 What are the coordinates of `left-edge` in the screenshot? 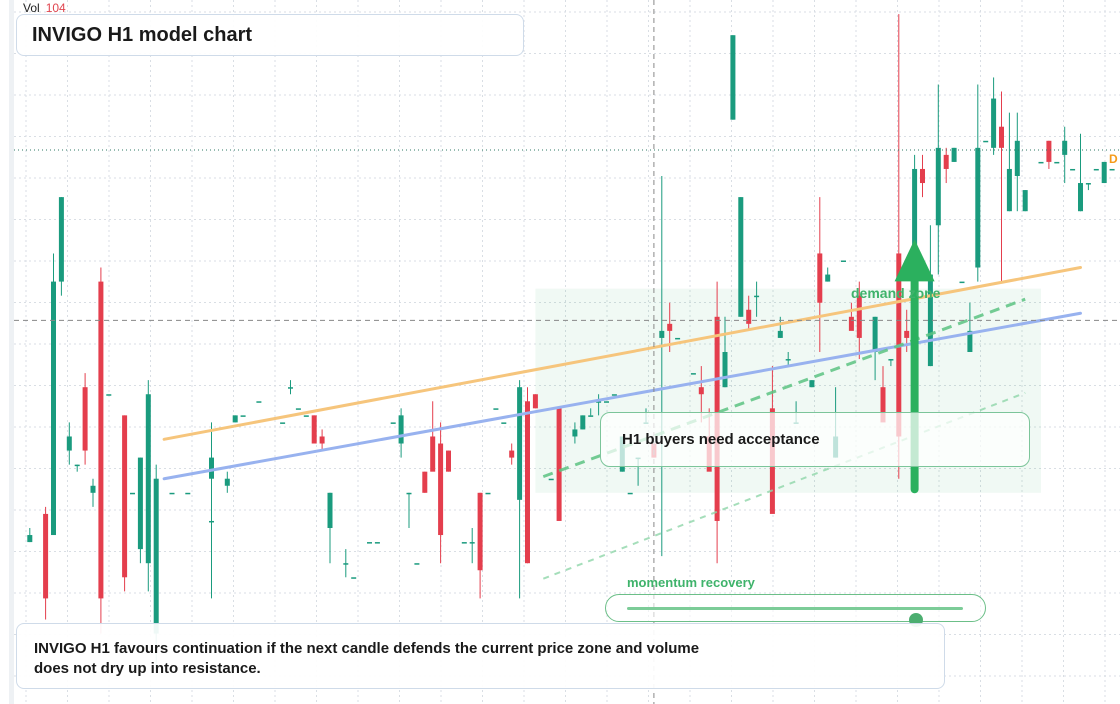 It's located at (11, 352).